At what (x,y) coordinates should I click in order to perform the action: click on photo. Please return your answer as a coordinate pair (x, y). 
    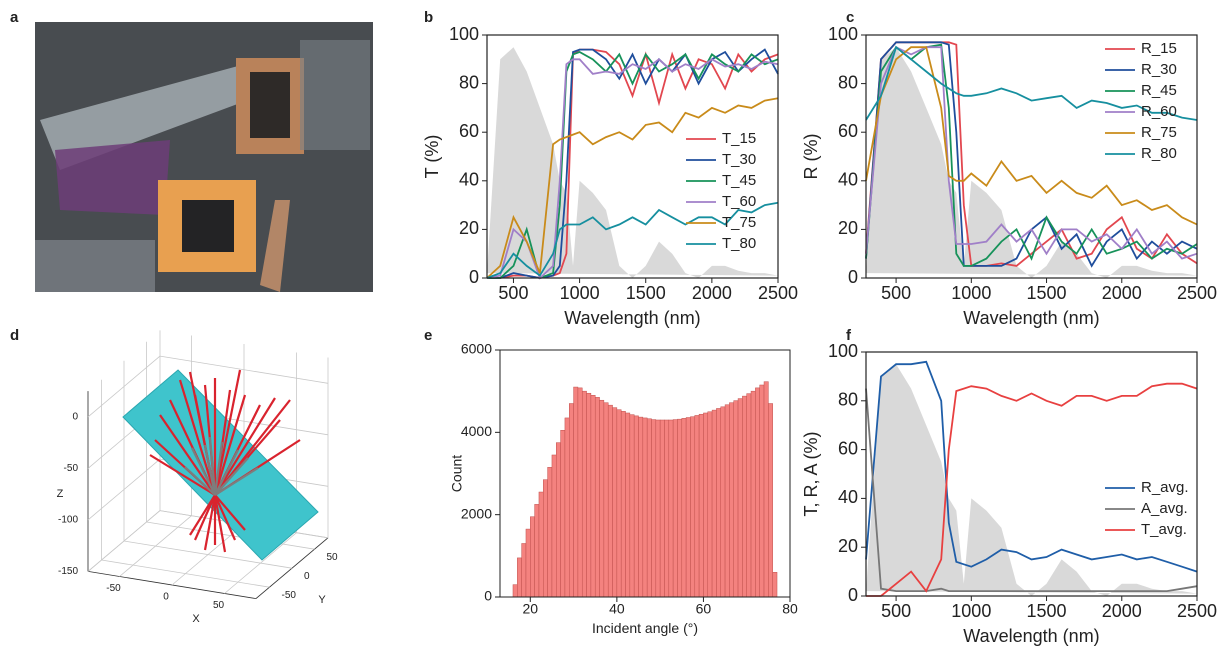
    Looking at the image, I should click on (204, 157).